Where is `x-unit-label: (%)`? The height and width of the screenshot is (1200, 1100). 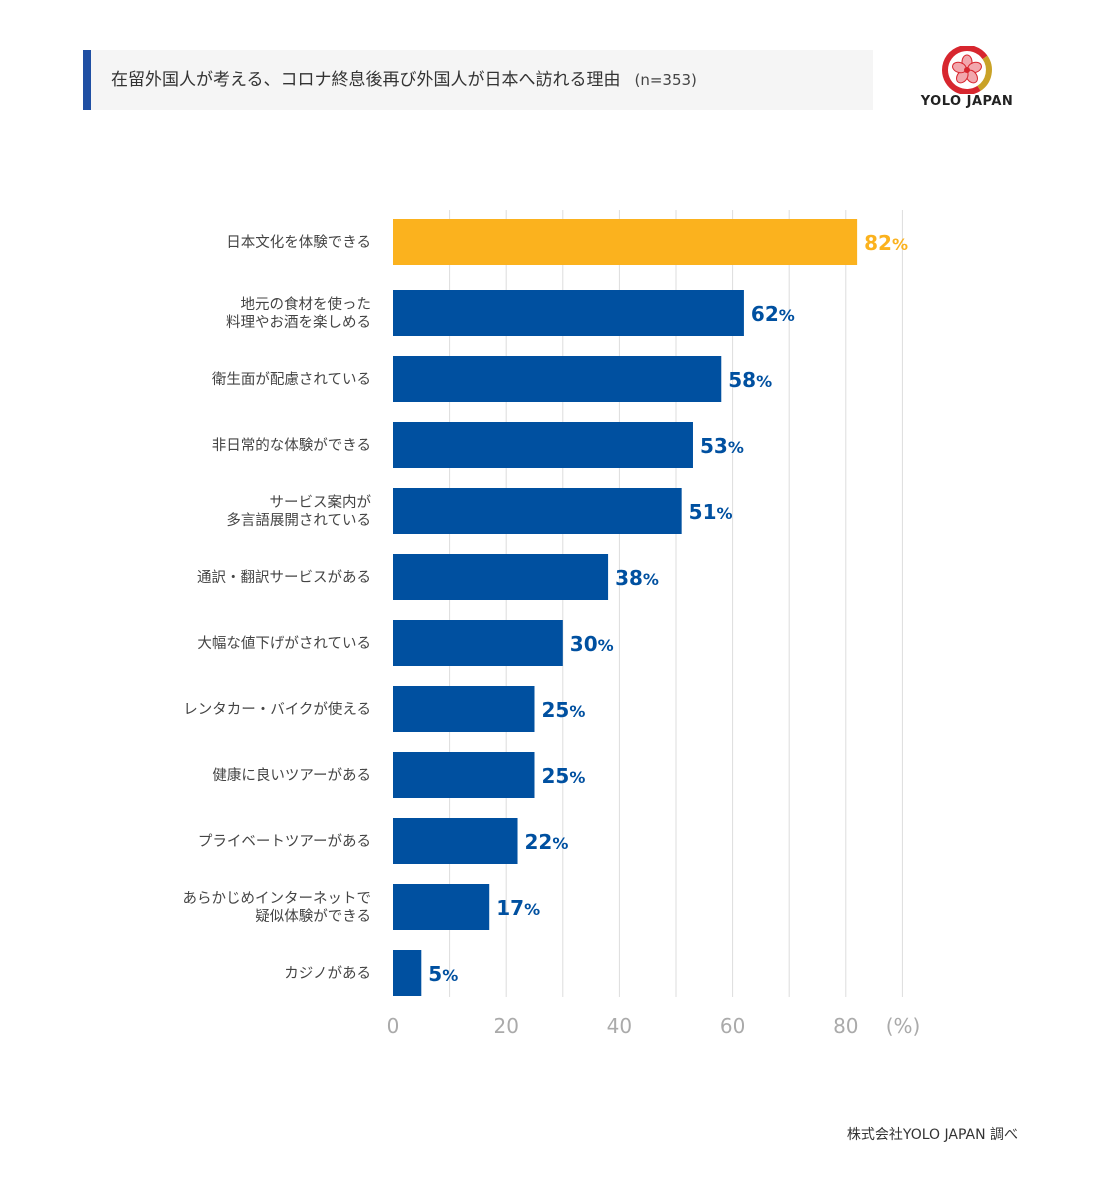
x-unit-label: (%) is located at coordinates (903, 1026).